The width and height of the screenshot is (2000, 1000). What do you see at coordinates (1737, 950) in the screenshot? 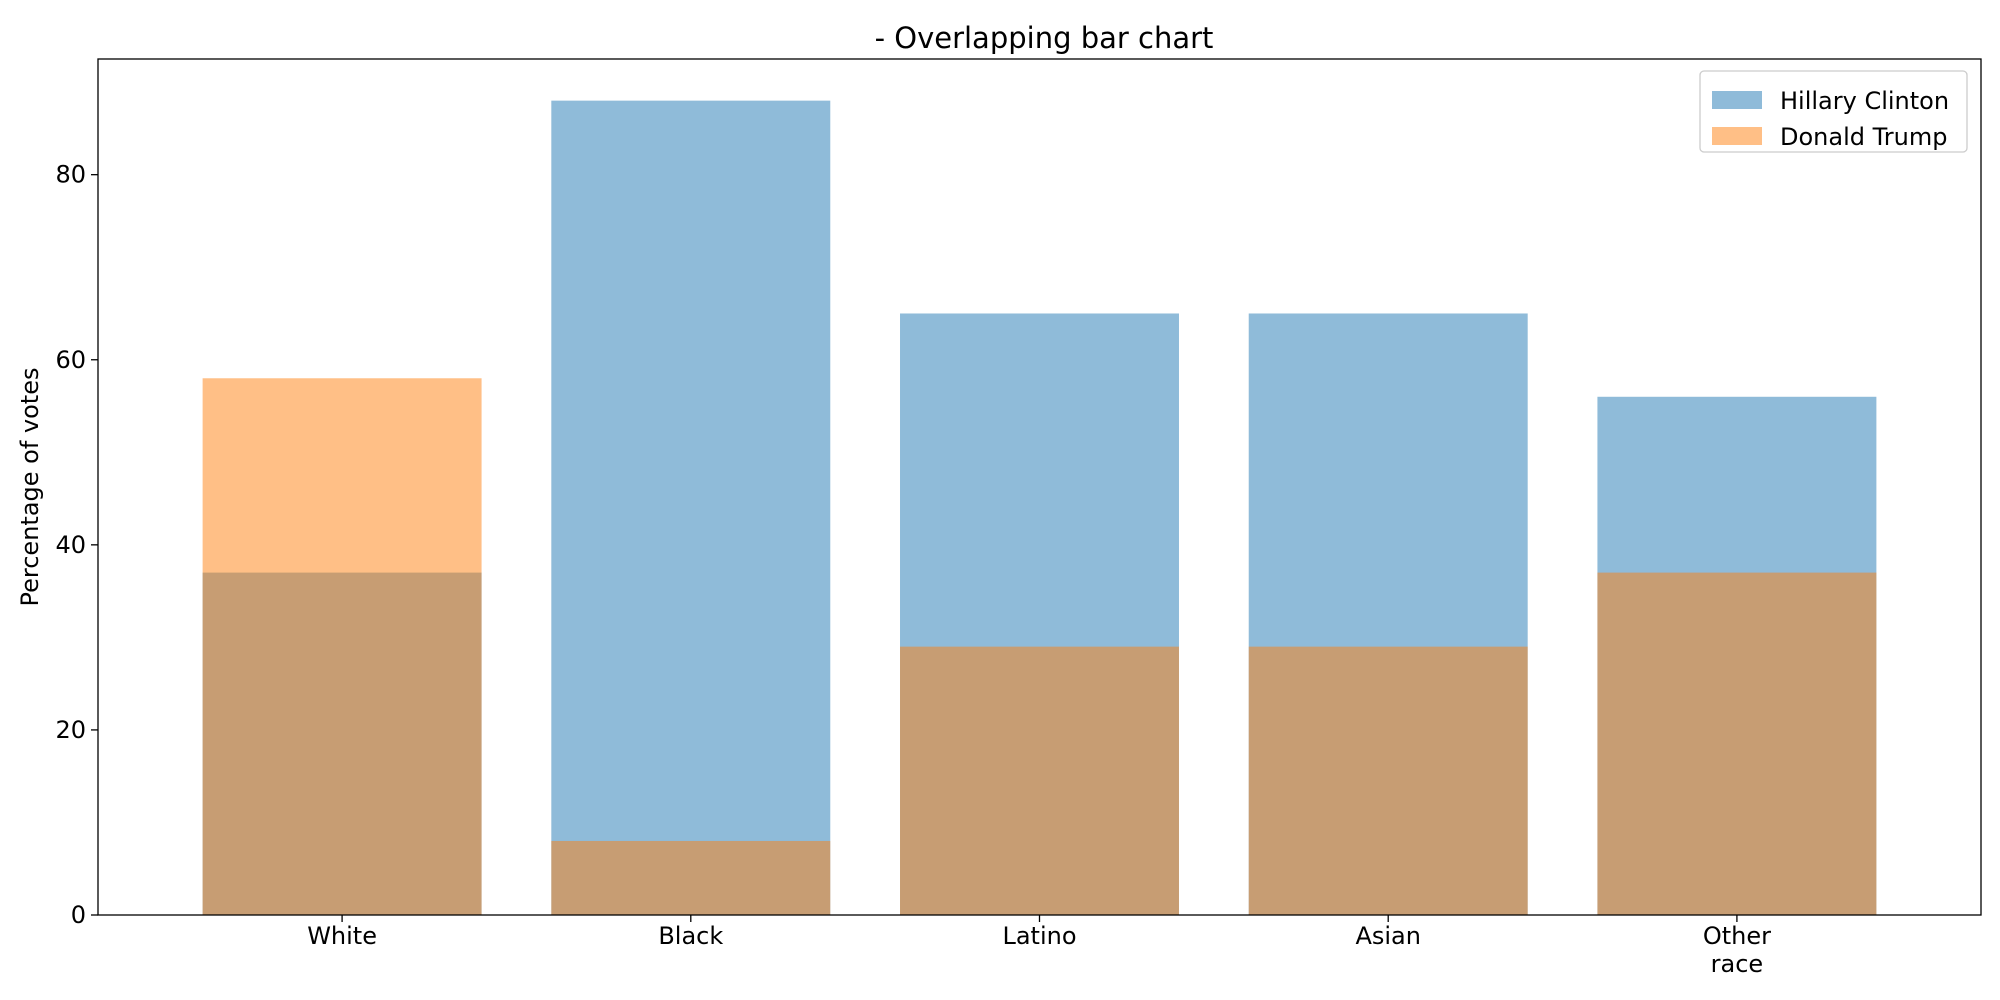
I see `x-tick-label: Other race` at bounding box center [1737, 950].